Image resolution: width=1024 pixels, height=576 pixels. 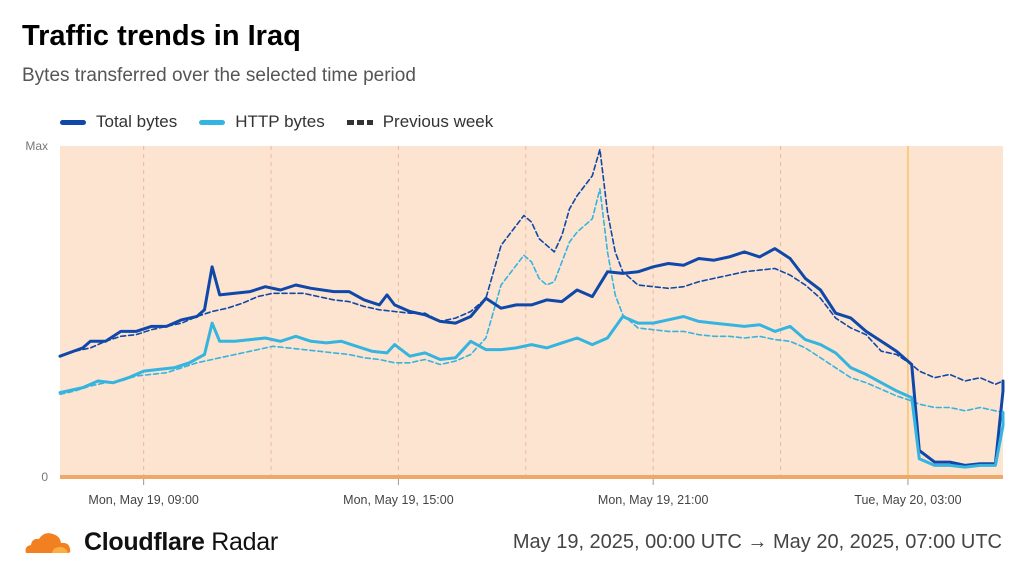 What do you see at coordinates (161, 36) in the screenshot?
I see `chart-title: Traffic trends in Iraq` at bounding box center [161, 36].